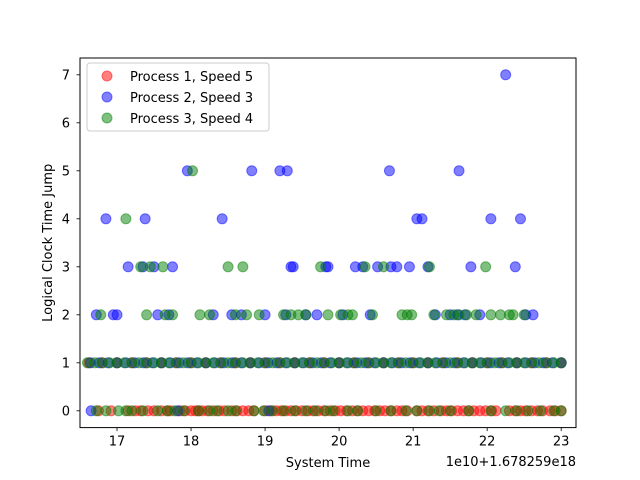 The width and height of the screenshot is (640, 480). What do you see at coordinates (71, 243) in the screenshot?
I see `y-ticks: 0 1 2 3 4 5 6 7` at bounding box center [71, 243].